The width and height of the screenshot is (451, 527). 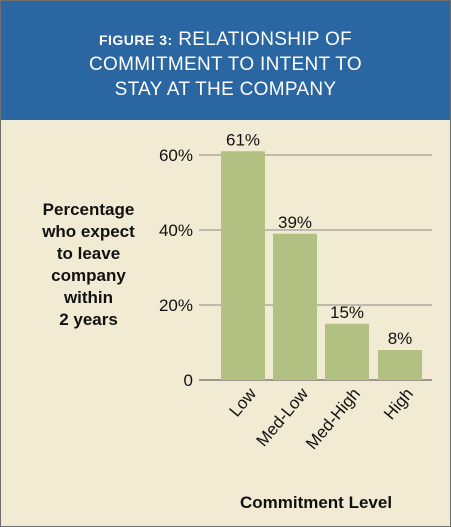 I want to click on y-tick-label: 60%, so click(x=176, y=155).